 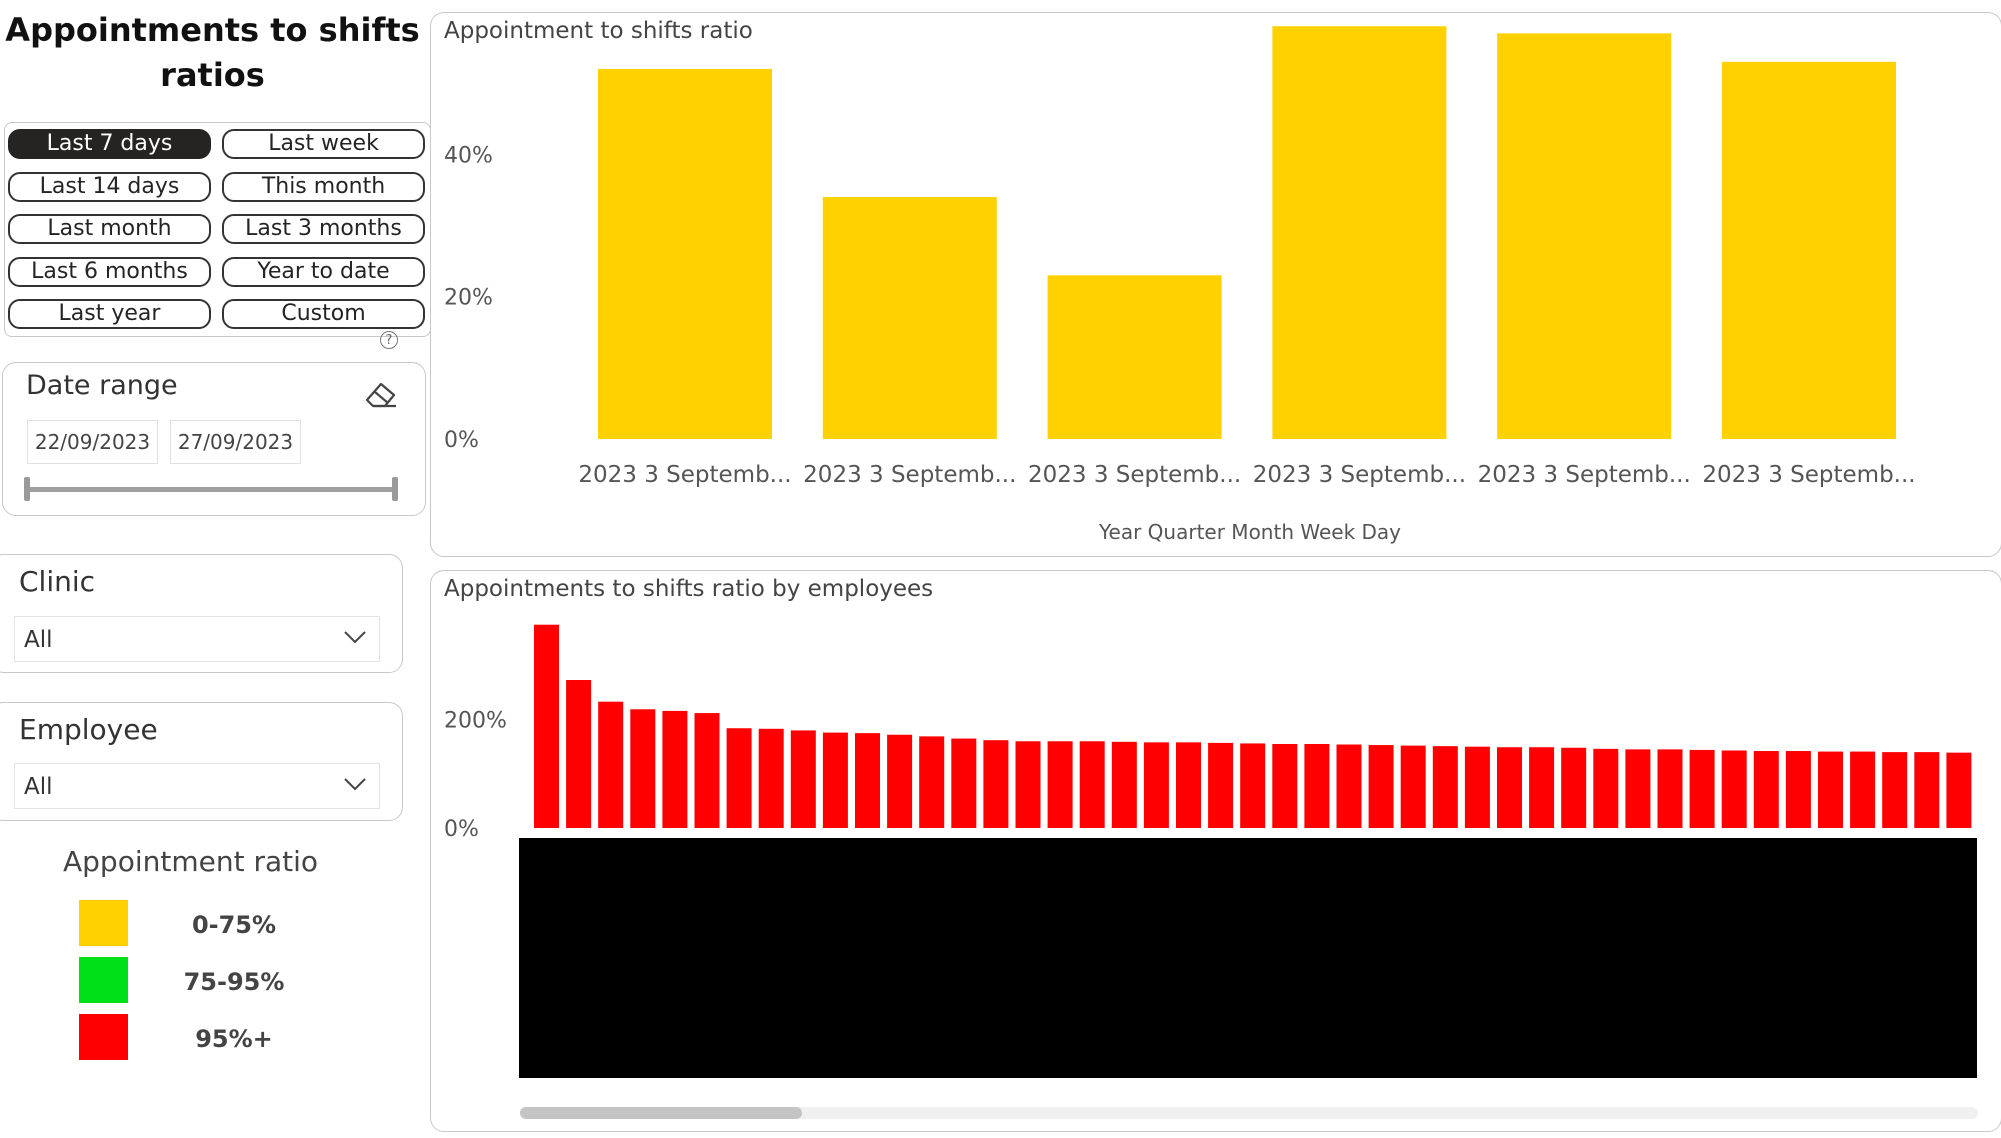 What do you see at coordinates (109, 144) in the screenshot?
I see `period-button-last-7-days: Last 7 days` at bounding box center [109, 144].